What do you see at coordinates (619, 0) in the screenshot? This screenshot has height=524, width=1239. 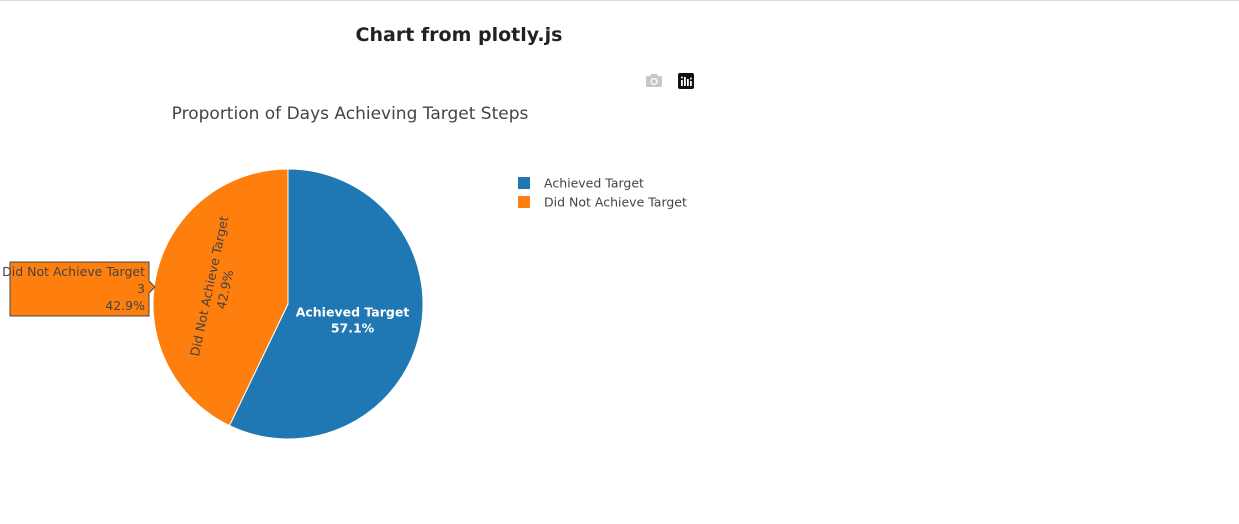 I see `top-border` at bounding box center [619, 0].